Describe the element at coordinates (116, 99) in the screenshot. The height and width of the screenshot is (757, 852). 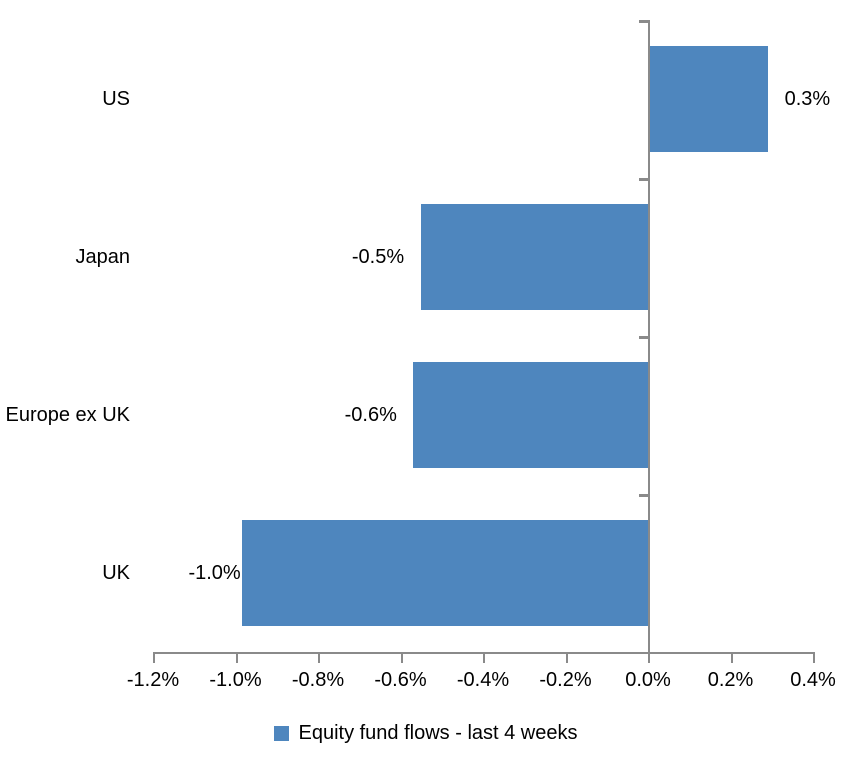
I see `category-label-us: US` at that location.